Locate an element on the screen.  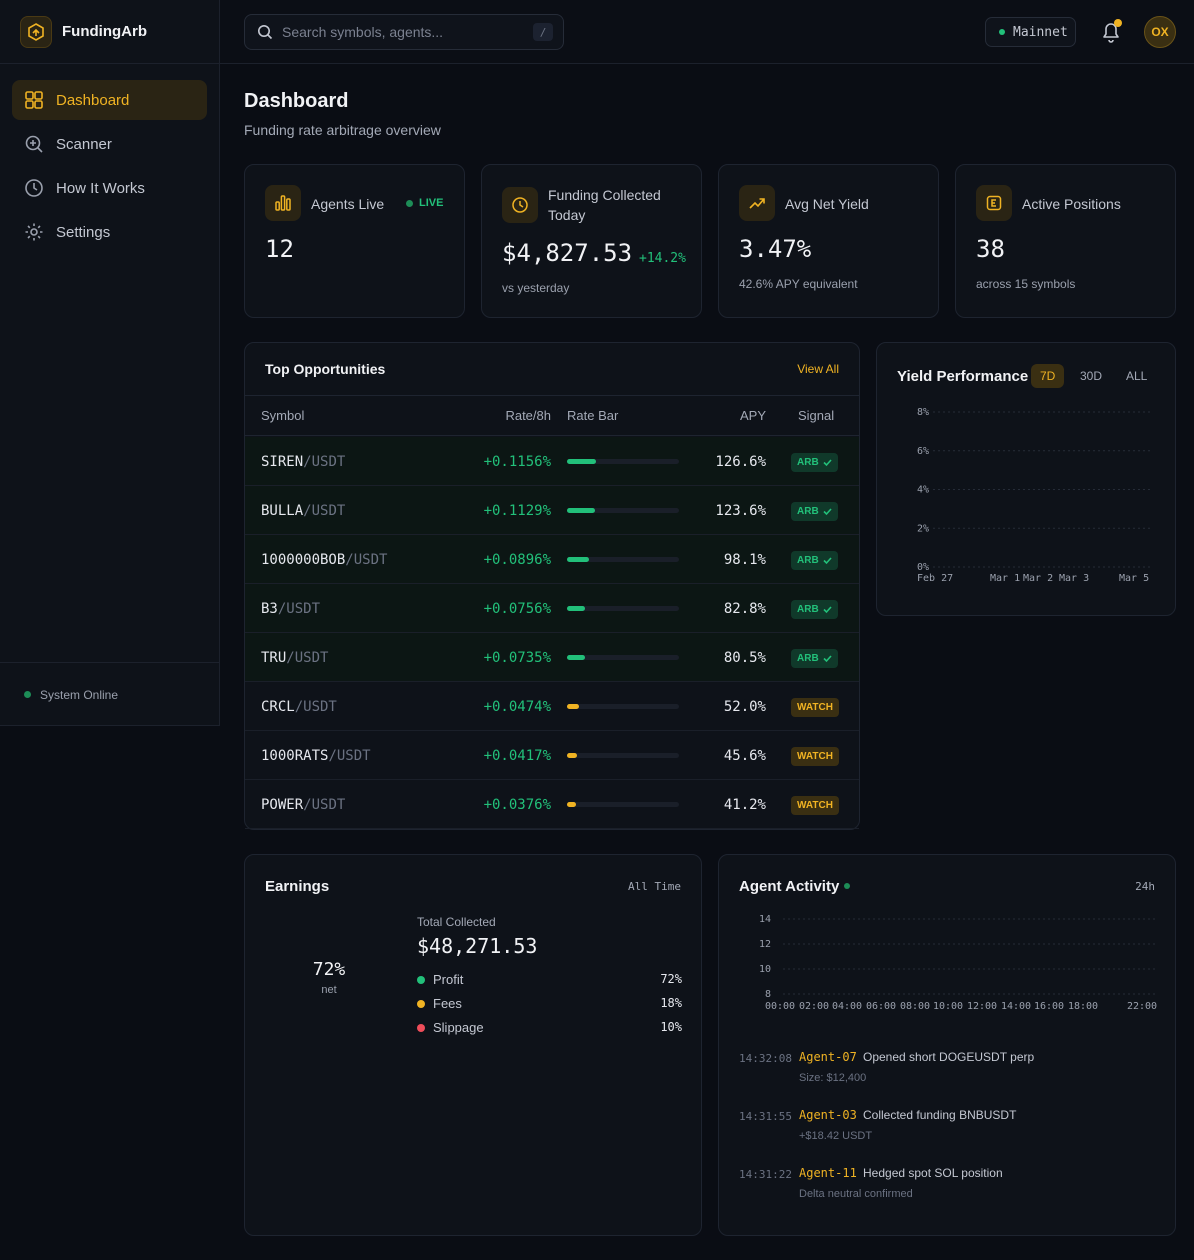
symbol-cell: BULLA/USDT is located at coordinates (303, 511).